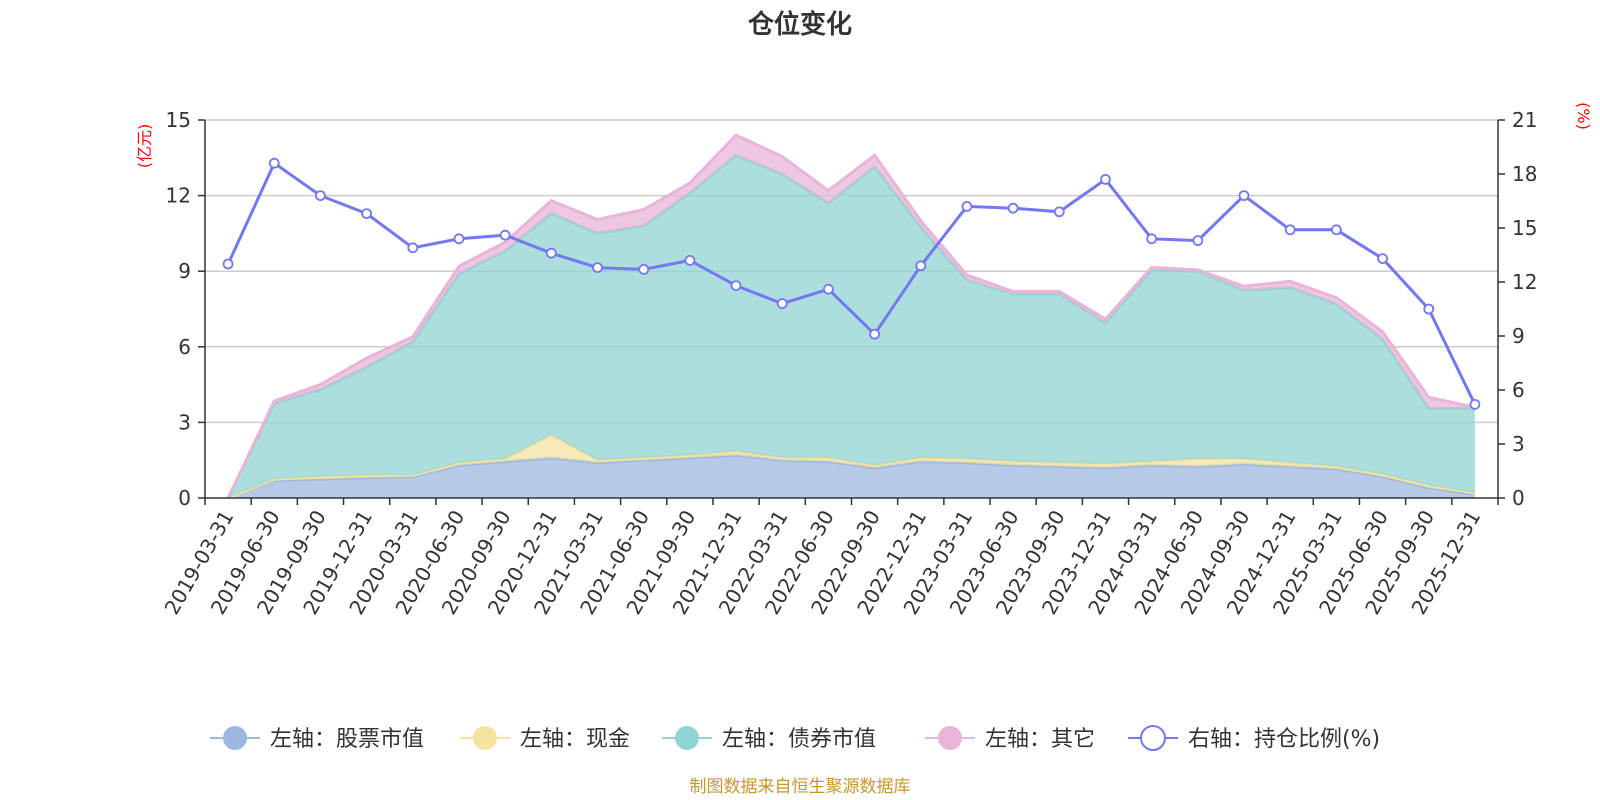 This screenshot has width=1600, height=800. Describe the element at coordinates (1284, 739) in the screenshot. I see `legend-label: 右轴：持仓比例(%)` at that location.